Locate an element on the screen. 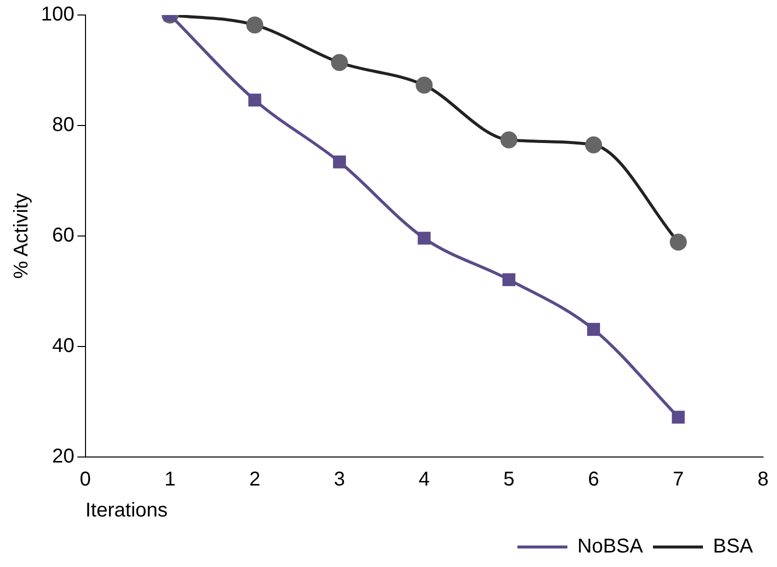  x-tick-label: 1 is located at coordinates (170, 479).